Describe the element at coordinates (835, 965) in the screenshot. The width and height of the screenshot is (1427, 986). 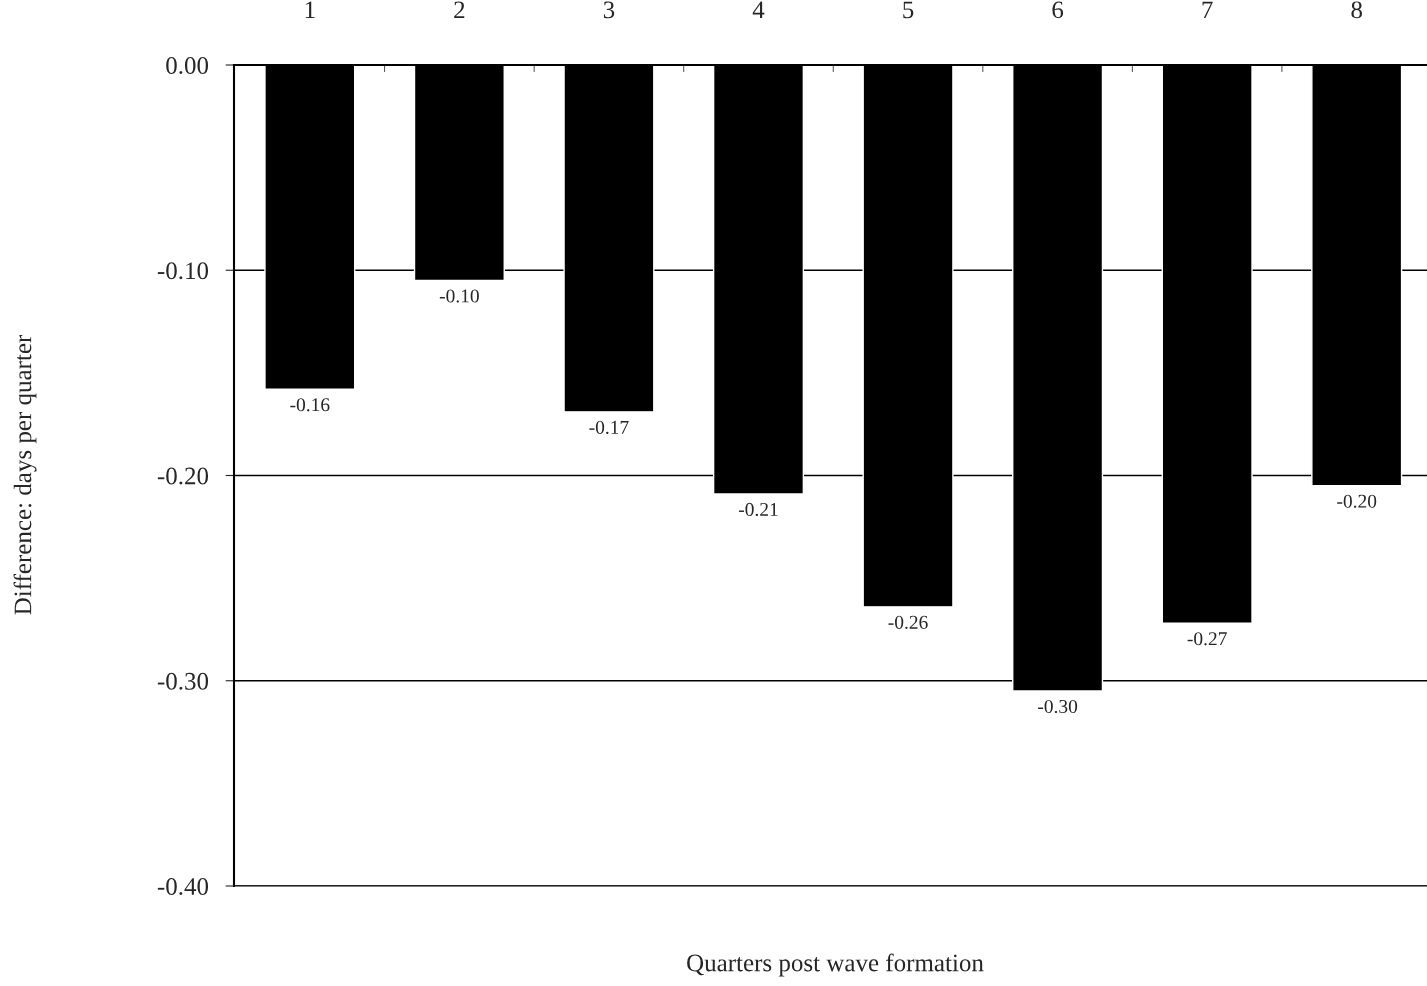
I see `x-axis-title: Quarters post wave formation` at that location.